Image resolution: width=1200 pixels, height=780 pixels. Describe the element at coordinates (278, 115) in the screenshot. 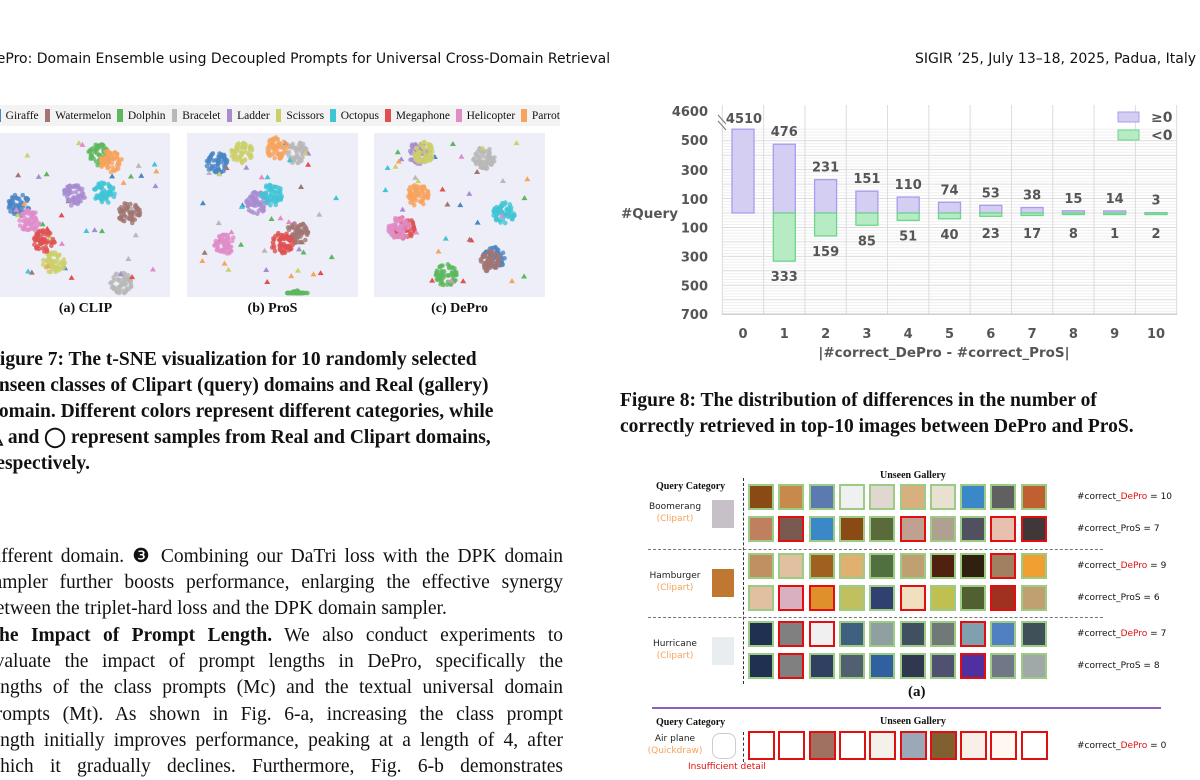

I see `legend-swatch` at that location.